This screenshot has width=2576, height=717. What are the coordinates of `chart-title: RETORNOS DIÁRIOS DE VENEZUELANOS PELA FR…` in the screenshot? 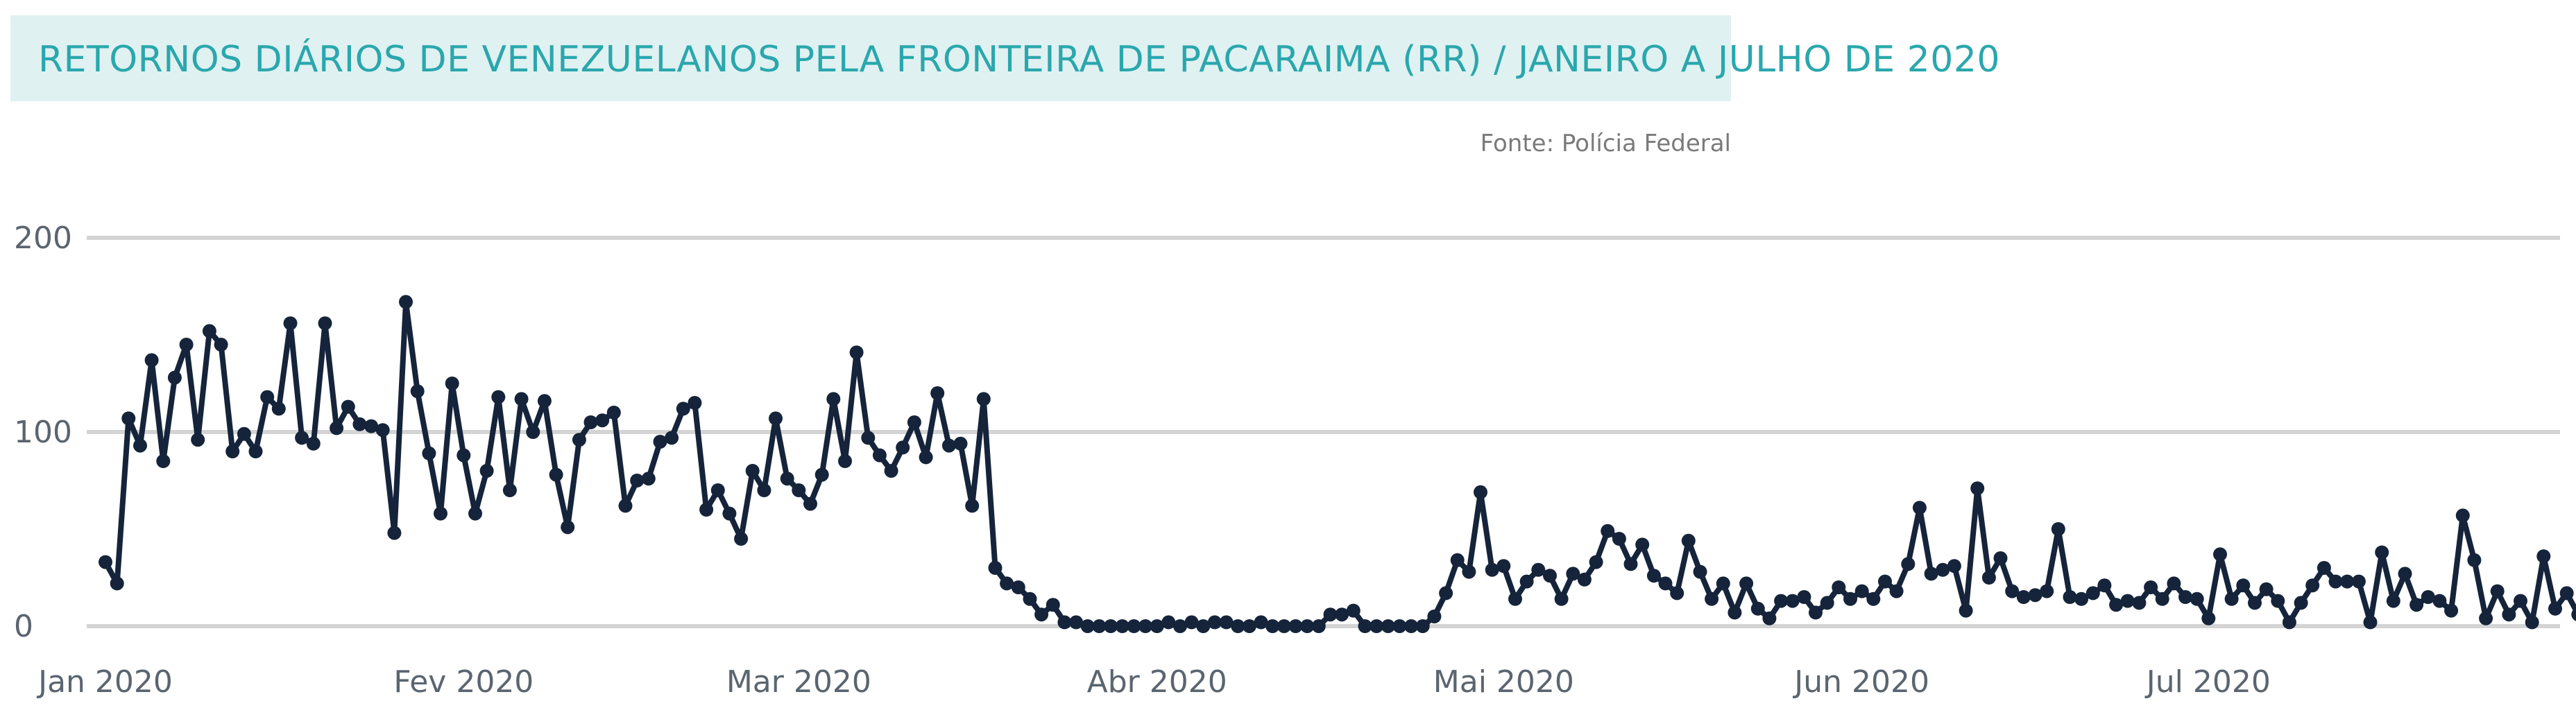 It's located at (1019, 59).